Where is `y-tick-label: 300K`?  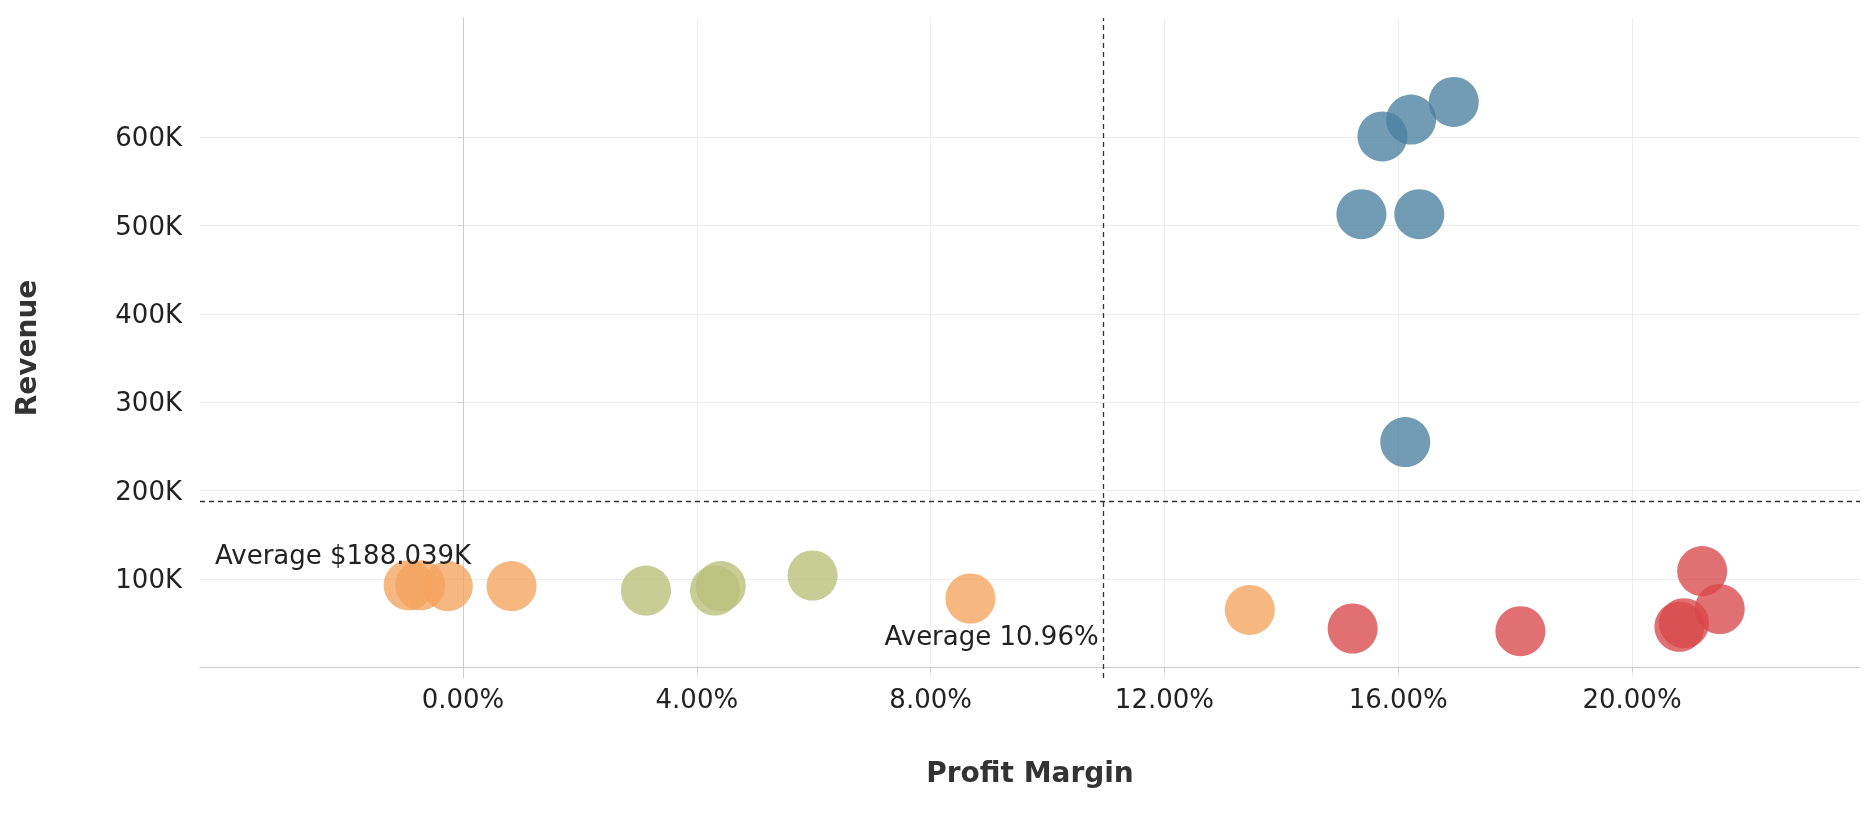
y-tick-label: 300K is located at coordinates (149, 402).